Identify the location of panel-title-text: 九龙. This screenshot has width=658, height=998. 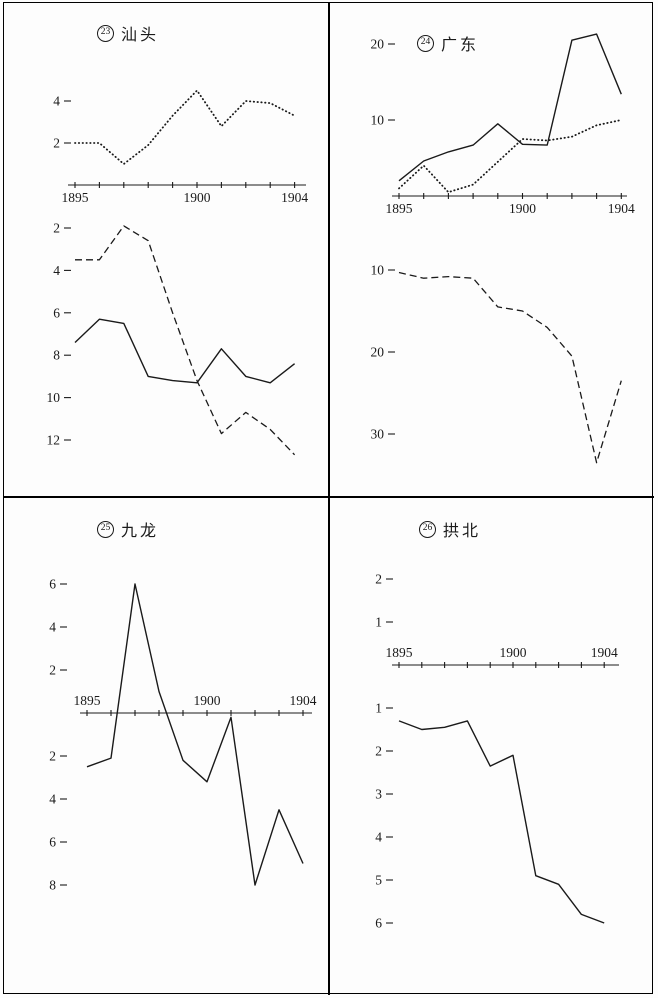
(140, 531).